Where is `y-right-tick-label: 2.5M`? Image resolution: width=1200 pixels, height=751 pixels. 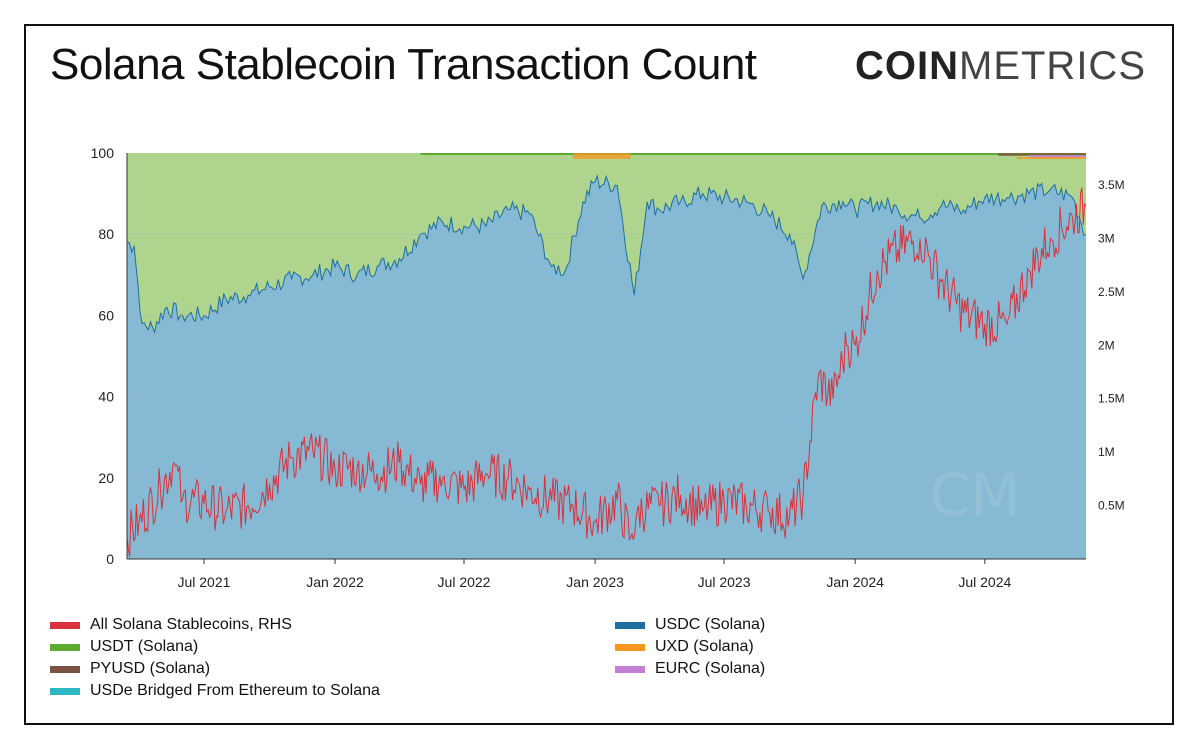 y-right-tick-label: 2.5M is located at coordinates (1111, 292).